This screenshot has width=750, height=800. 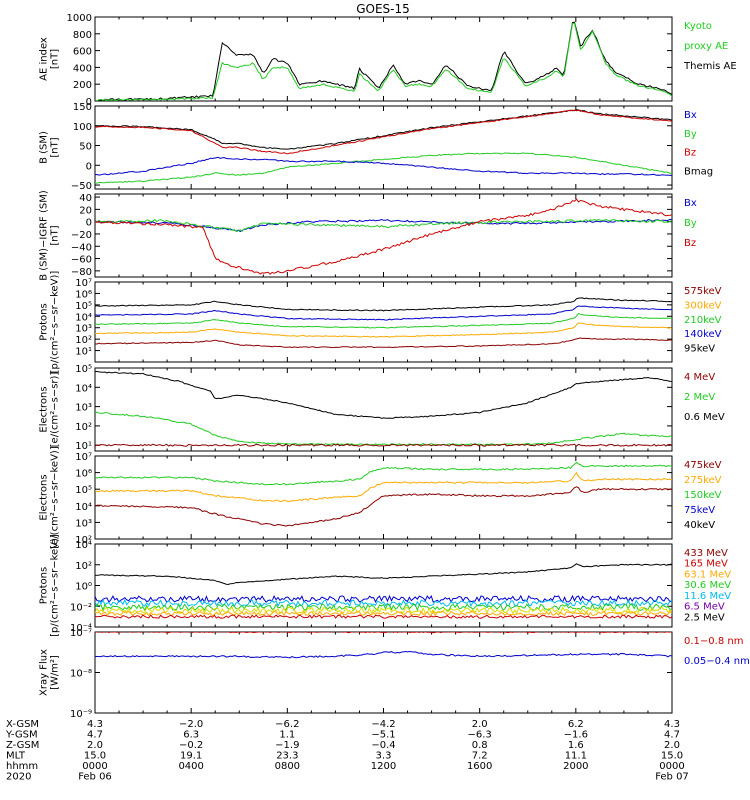 I want to click on legend-entry: Bx, so click(x=690, y=115).